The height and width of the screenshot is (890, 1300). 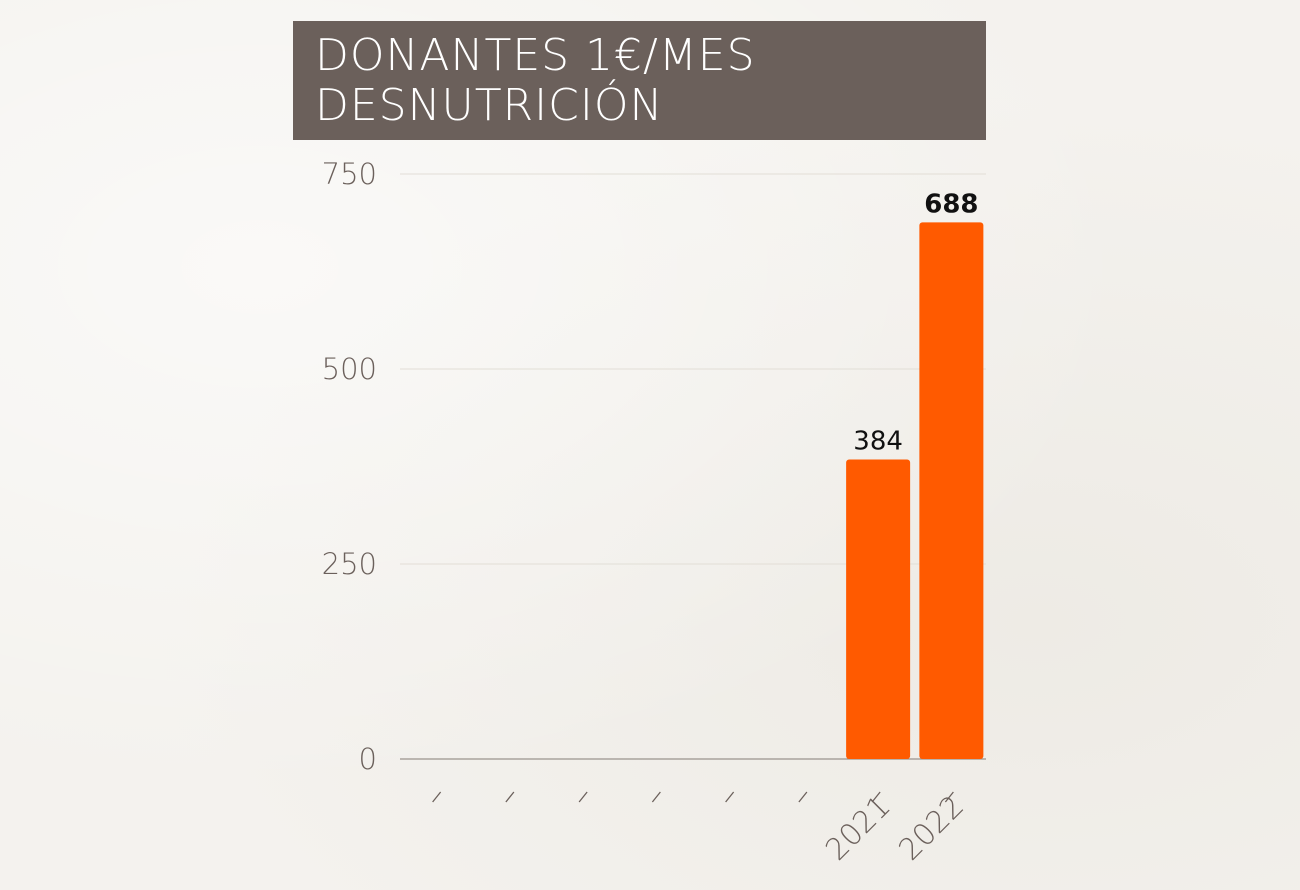 What do you see at coordinates (368, 759) in the screenshot?
I see `y-tick-label: 0` at bounding box center [368, 759].